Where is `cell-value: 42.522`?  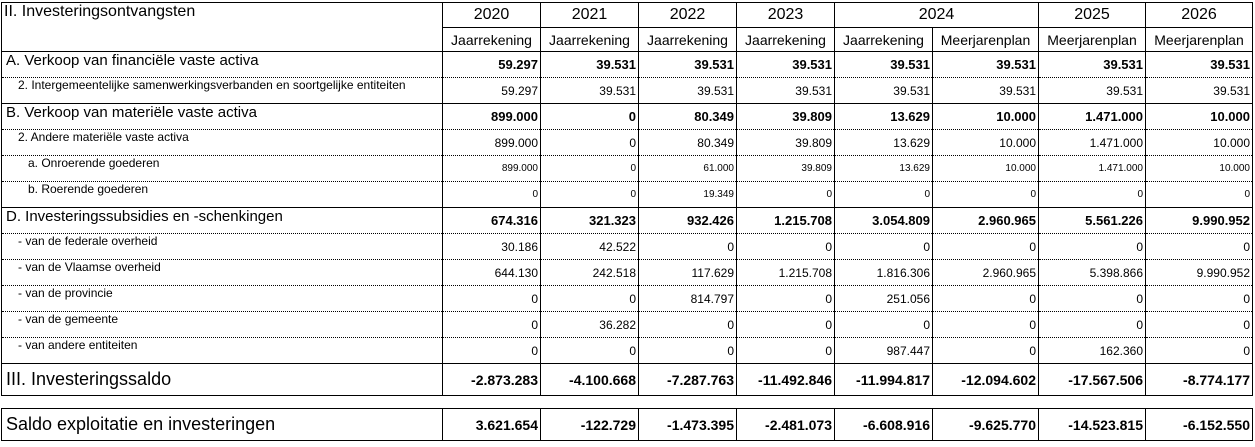 cell-value: 42.522 is located at coordinates (589, 246).